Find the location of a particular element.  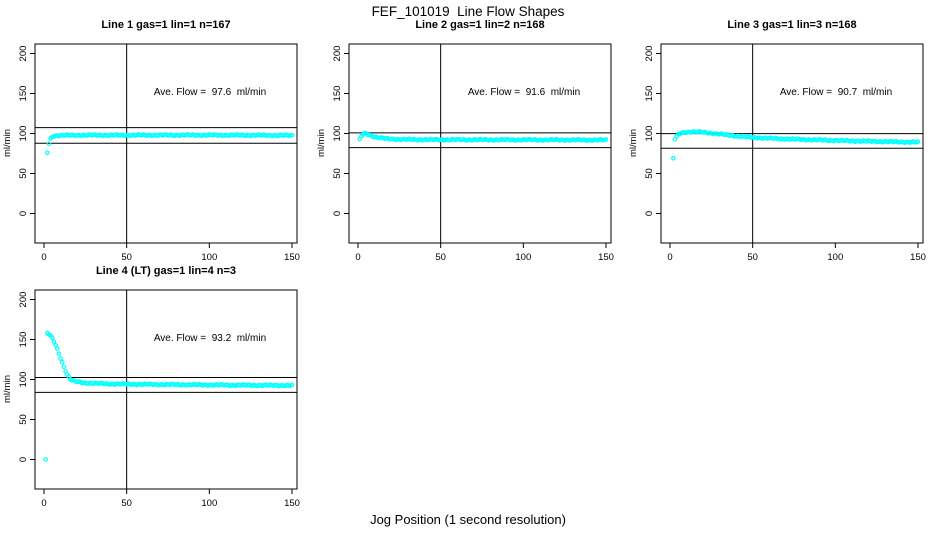

panel-title: Line 2 gas=1 lin=2 n=168 is located at coordinates (480, 25).